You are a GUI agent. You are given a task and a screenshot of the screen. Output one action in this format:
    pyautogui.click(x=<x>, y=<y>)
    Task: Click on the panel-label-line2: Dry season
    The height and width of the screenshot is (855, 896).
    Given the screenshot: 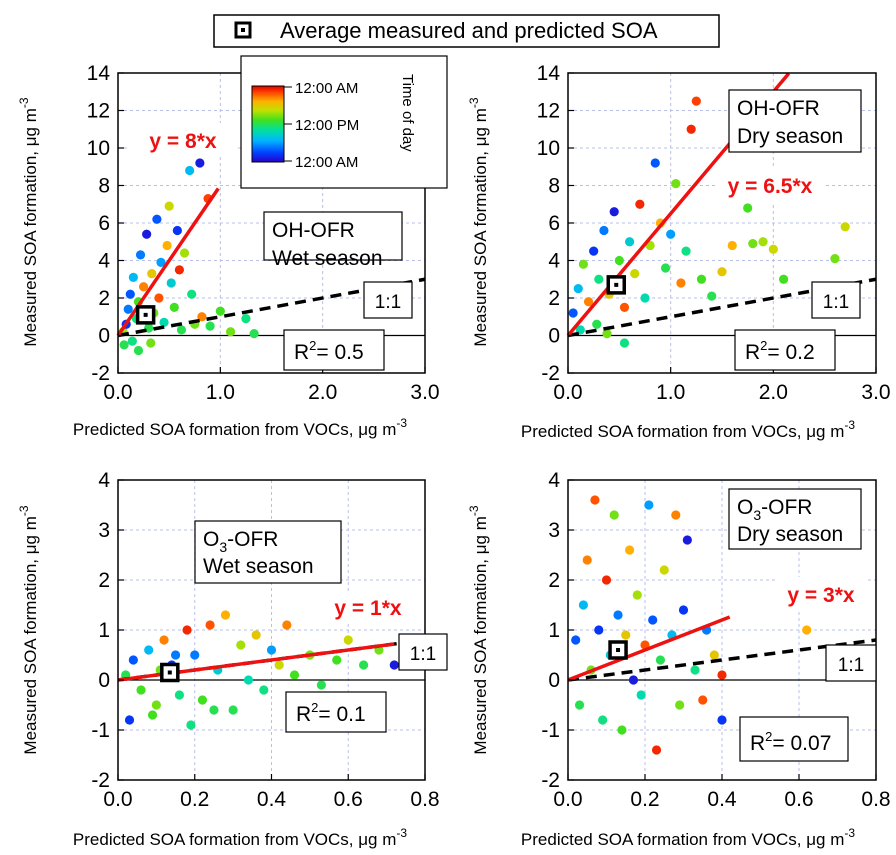 What is the action you would take?
    pyautogui.click(x=790, y=534)
    